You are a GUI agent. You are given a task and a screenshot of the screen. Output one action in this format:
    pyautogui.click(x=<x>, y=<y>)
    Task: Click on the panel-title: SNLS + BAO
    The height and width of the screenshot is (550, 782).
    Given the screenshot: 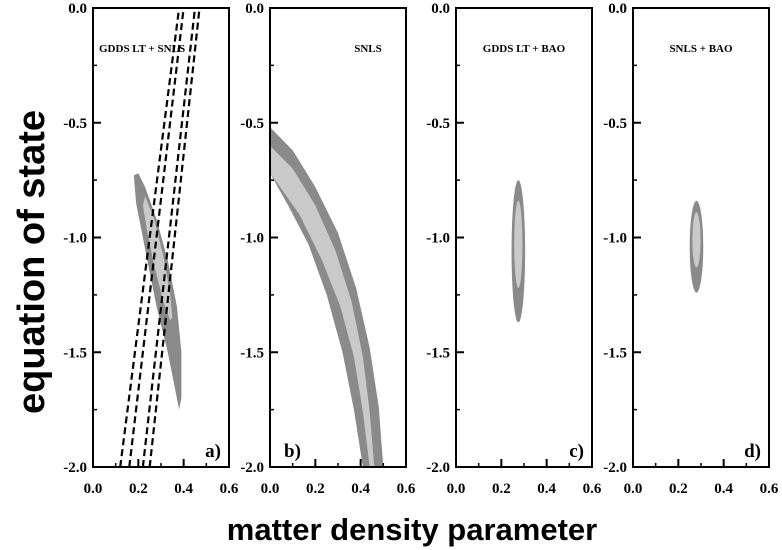 What is the action you would take?
    pyautogui.click(x=701, y=49)
    